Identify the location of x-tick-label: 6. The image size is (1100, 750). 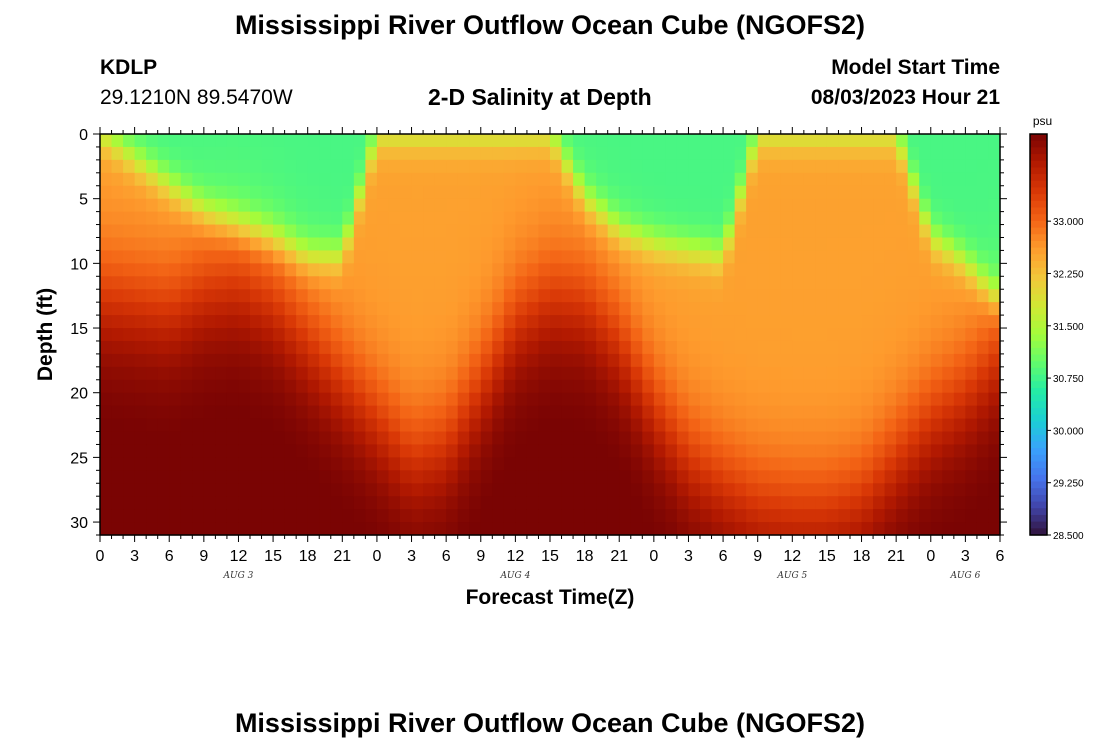
(1000, 556).